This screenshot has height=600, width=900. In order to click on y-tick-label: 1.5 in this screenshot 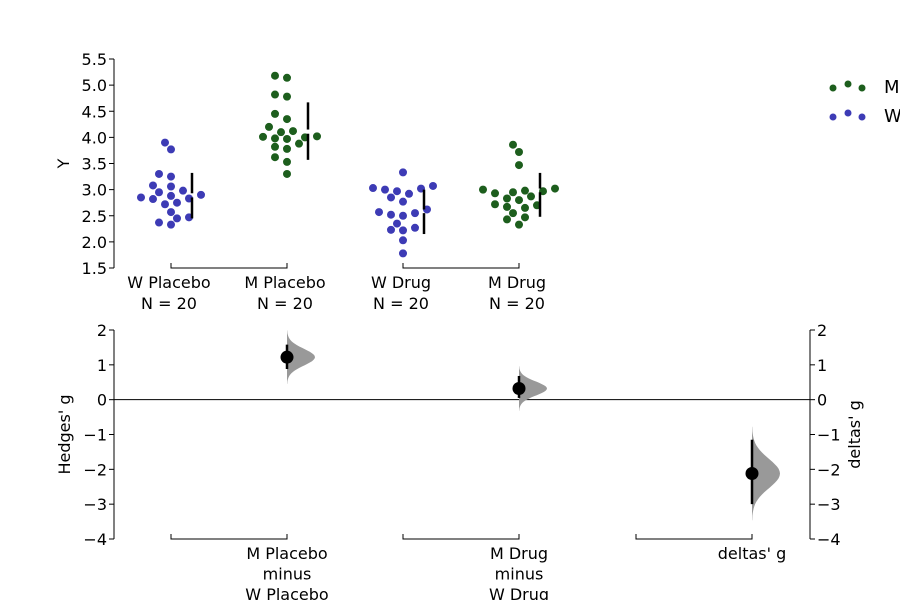, I will do `click(94, 268)`.